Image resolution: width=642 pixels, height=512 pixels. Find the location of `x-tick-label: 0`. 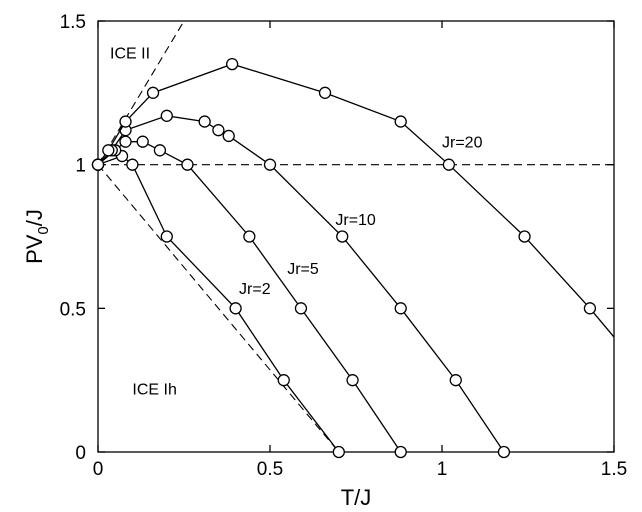

x-tick-label: 0 is located at coordinates (98, 469).